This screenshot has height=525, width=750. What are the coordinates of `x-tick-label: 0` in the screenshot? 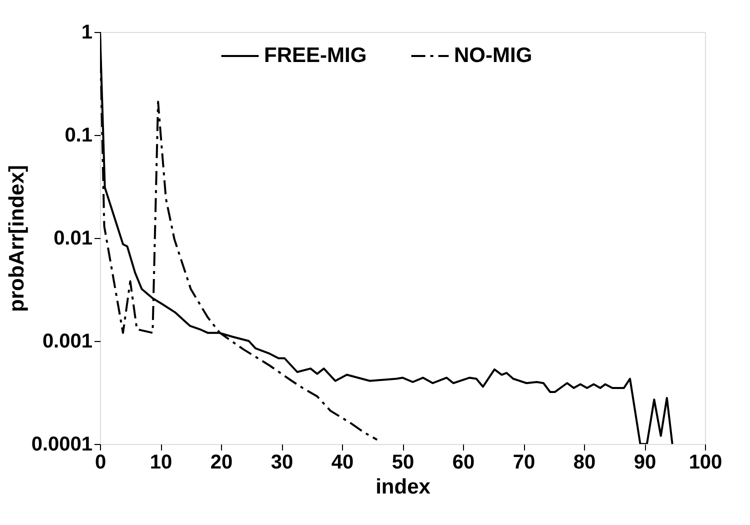 It's located at (100, 463).